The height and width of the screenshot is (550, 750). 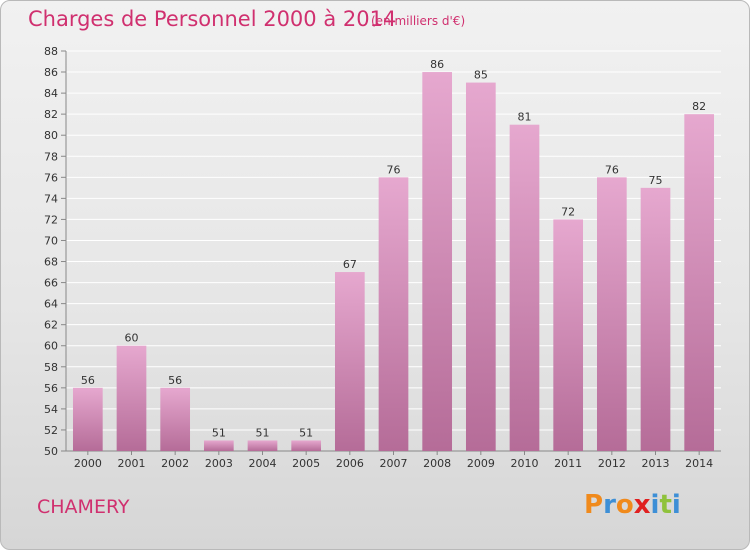 What do you see at coordinates (51, 114) in the screenshot?
I see `y-tick-label: 82` at bounding box center [51, 114].